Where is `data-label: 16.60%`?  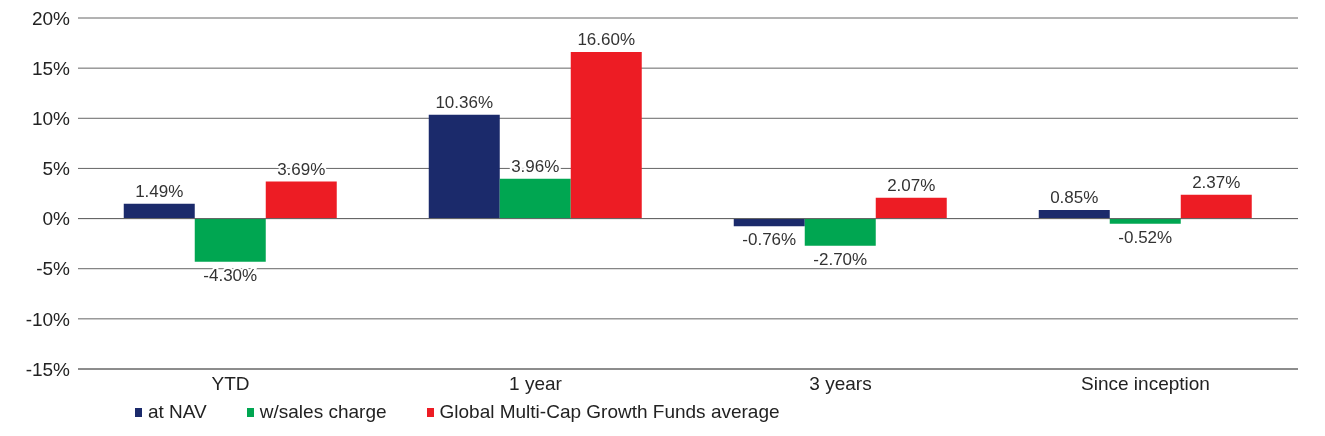 data-label: 16.60% is located at coordinates (606, 40).